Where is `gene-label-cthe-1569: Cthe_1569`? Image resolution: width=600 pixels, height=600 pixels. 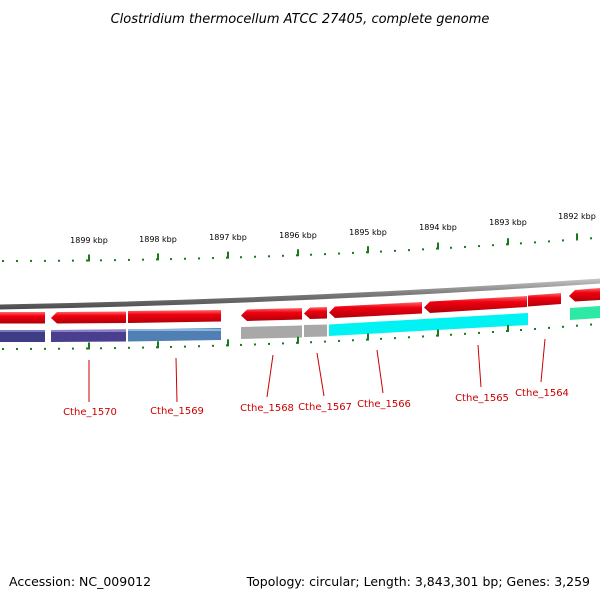
gene-label-cthe-1569: Cthe_1569 is located at coordinates (177, 411).